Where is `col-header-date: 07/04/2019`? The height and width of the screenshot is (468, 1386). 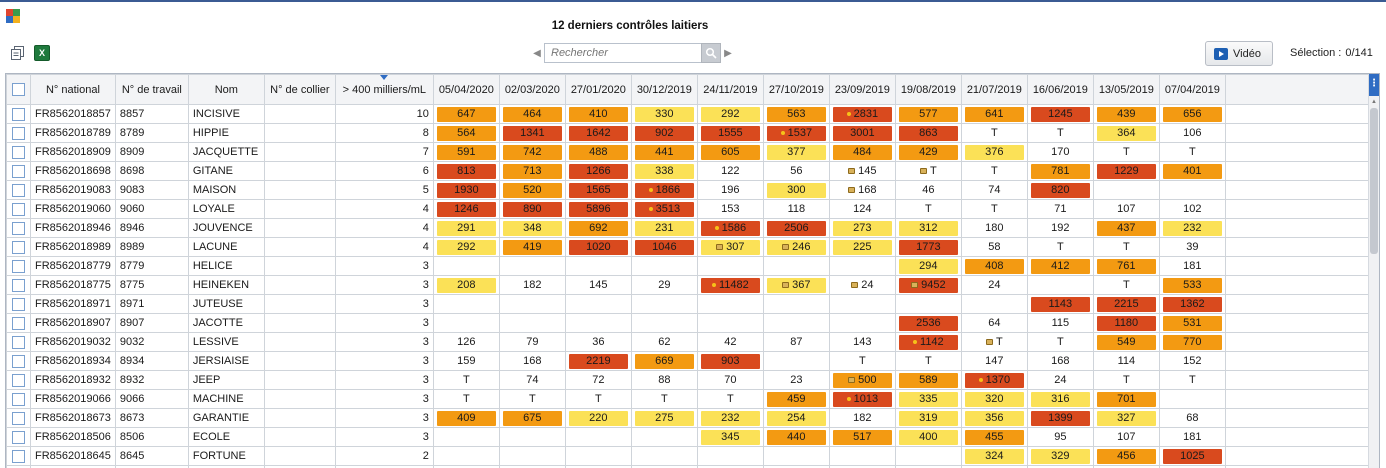 col-header-date: 07/04/2019 is located at coordinates (1192, 89).